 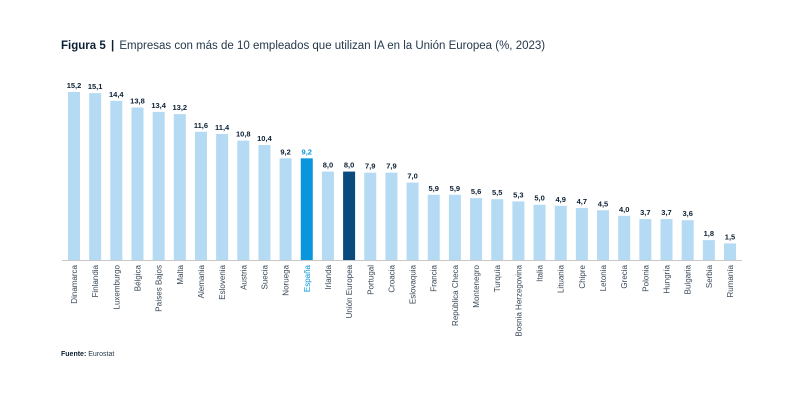 What do you see at coordinates (243, 134) in the screenshot?
I see `value-label: 10,8` at bounding box center [243, 134].